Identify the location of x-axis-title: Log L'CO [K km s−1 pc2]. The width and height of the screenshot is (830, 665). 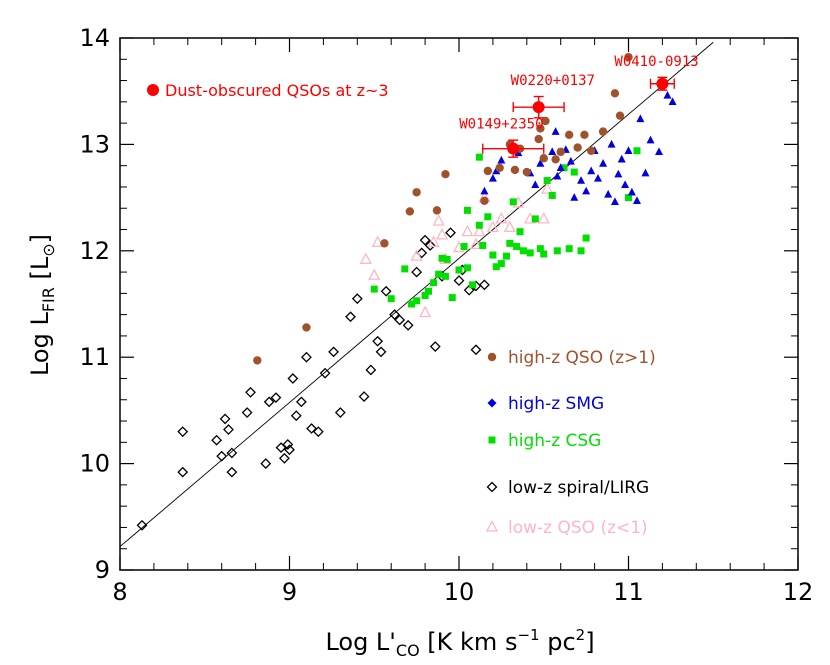
(459, 643).